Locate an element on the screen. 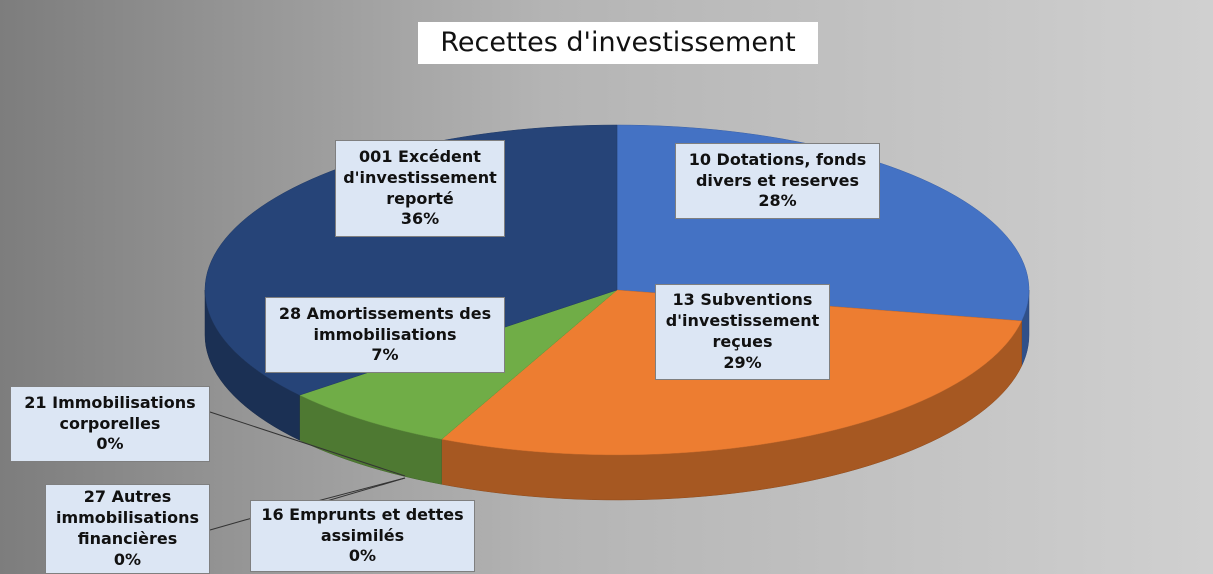 This screenshot has height=574, width=1213. category-label: 10 Dotations, fonds divers et reserves is located at coordinates (777, 169).